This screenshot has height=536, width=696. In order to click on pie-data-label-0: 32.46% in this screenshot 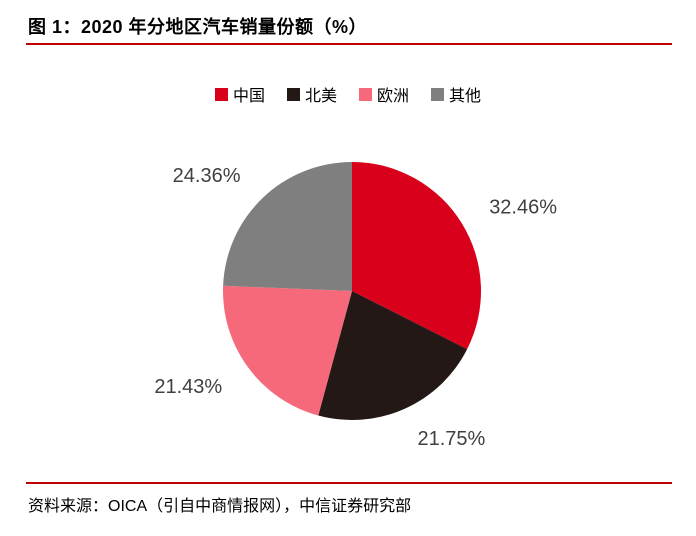, I will do `click(523, 208)`.